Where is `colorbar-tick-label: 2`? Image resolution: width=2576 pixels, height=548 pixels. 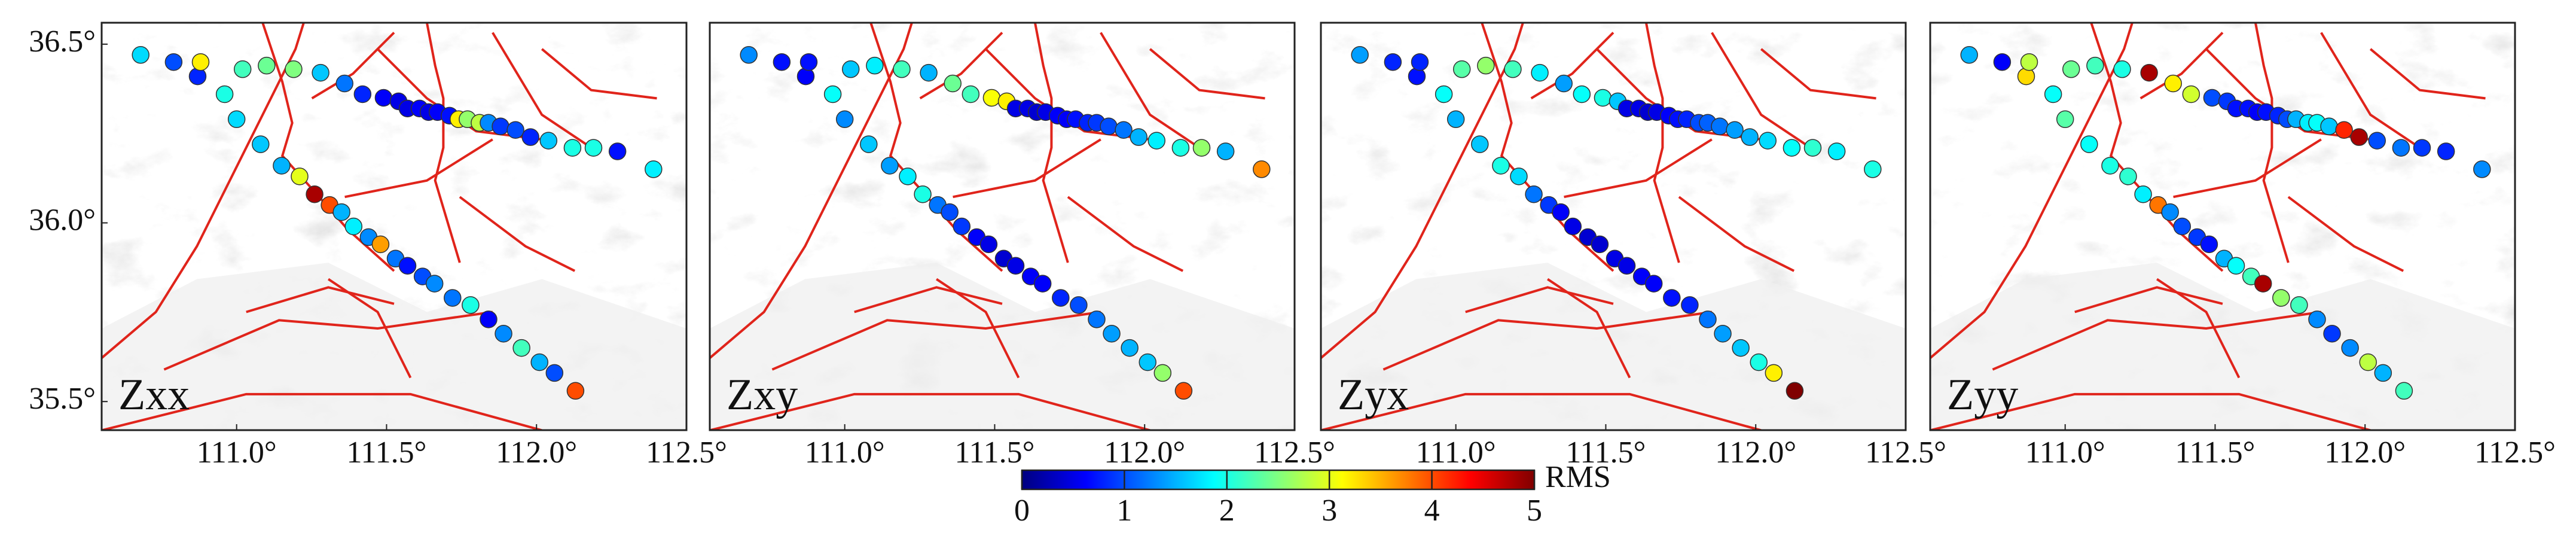 colorbar-tick-label: 2 is located at coordinates (1227, 511).